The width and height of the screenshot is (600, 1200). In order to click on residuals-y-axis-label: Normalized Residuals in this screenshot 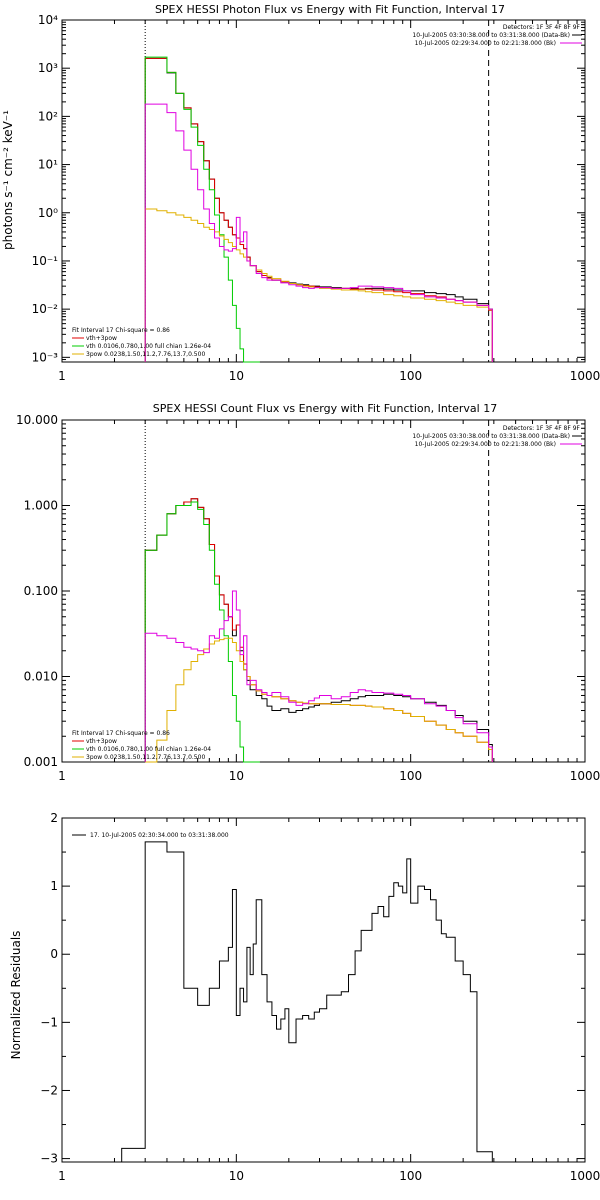, I will do `click(16, 995)`.